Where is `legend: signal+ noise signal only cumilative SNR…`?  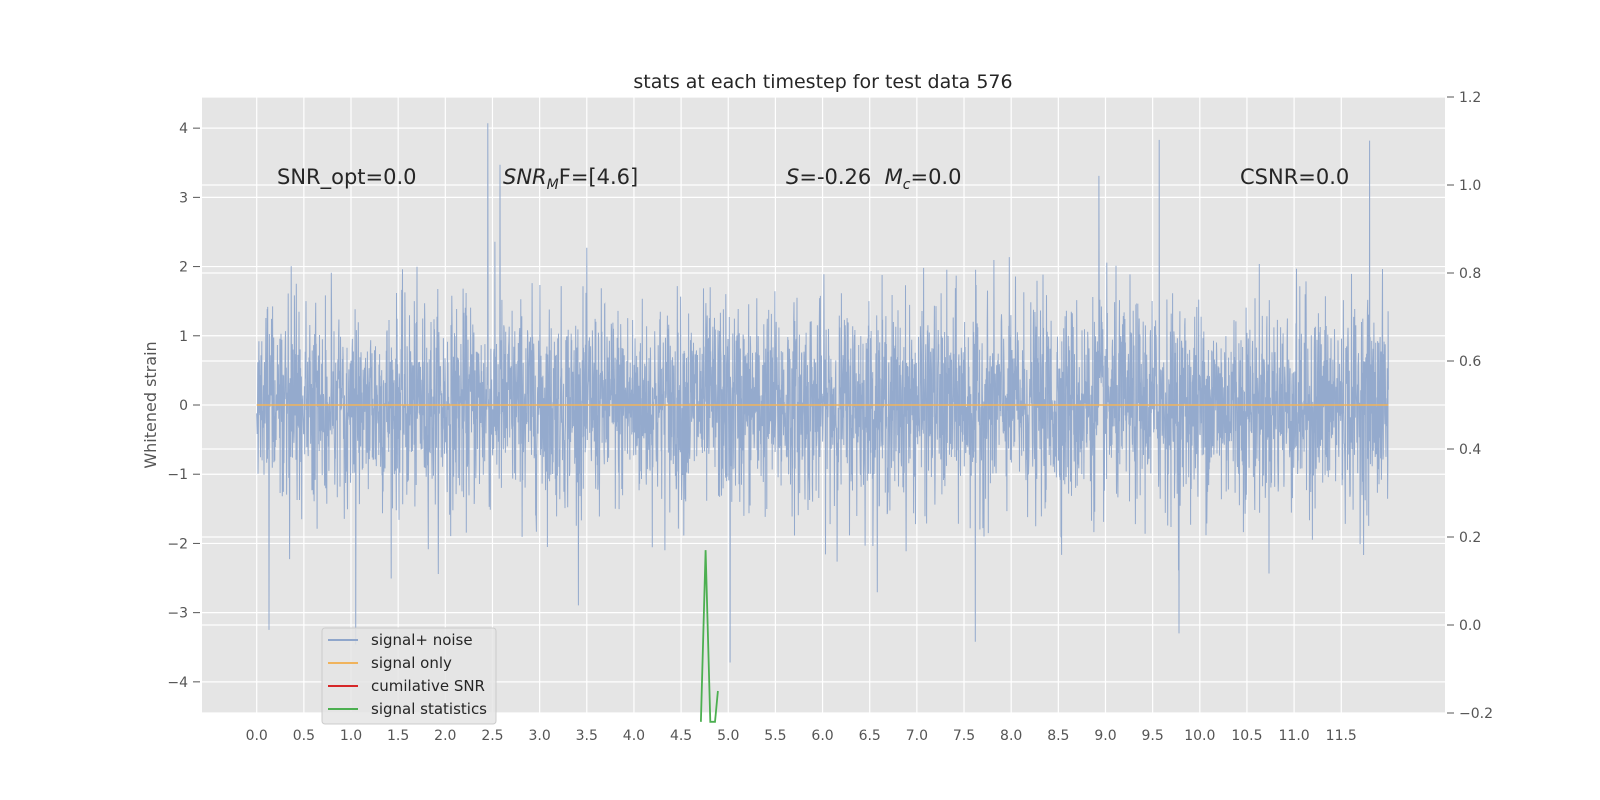 legend: signal+ noise signal only cumilative SNR… is located at coordinates (409, 676).